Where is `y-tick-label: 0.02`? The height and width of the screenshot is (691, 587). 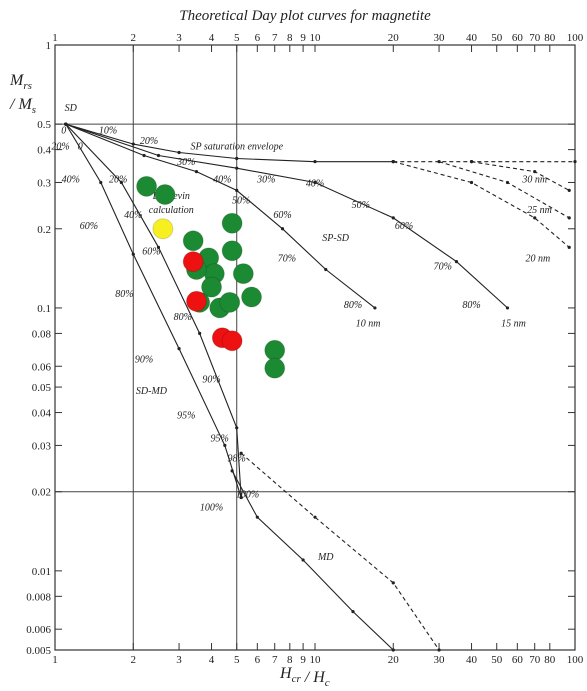 y-tick-label: 0.02 is located at coordinates (41, 493).